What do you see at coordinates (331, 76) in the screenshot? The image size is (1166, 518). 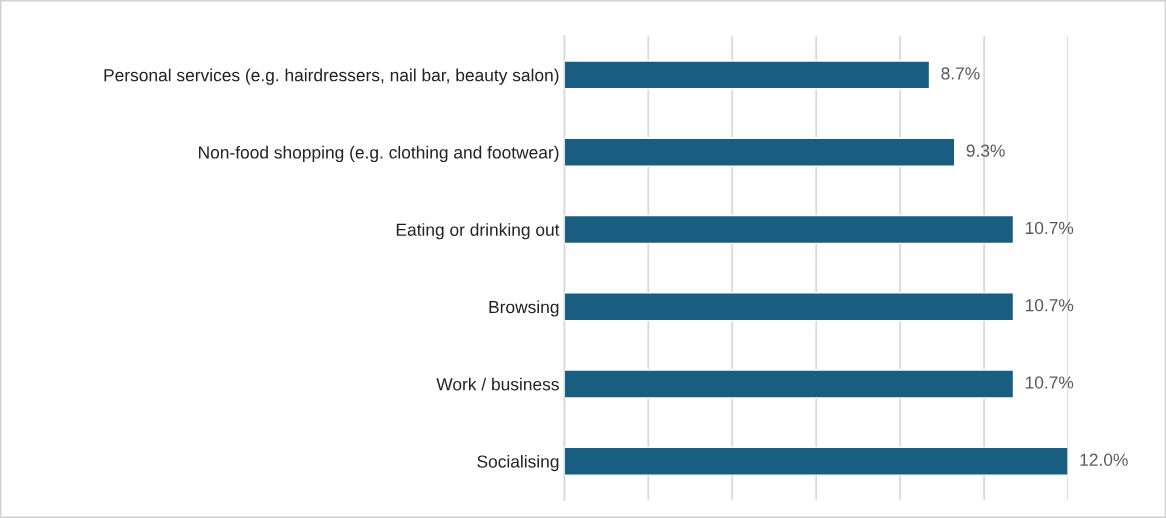 I see `y-tick-label: Personal services (e.g. hairdressers, nail bar, beauty salon)` at bounding box center [331, 76].